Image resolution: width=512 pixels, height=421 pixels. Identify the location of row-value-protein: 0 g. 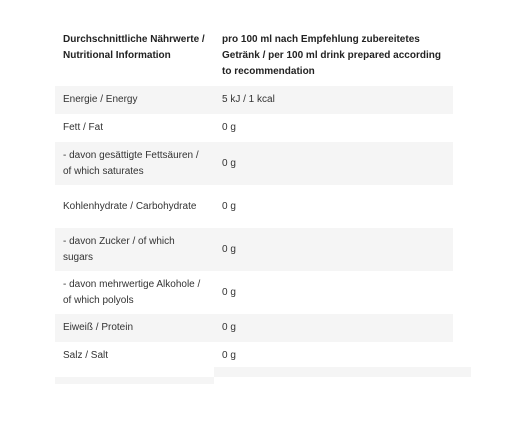
(333, 328).